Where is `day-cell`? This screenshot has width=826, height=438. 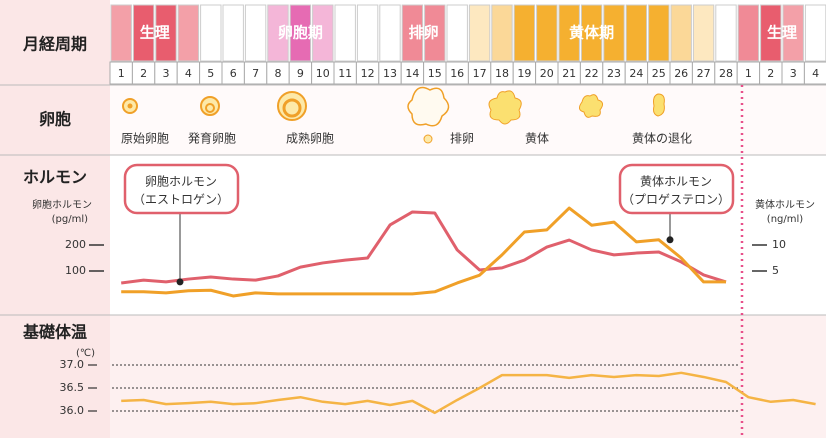 day-cell is located at coordinates (814, 73).